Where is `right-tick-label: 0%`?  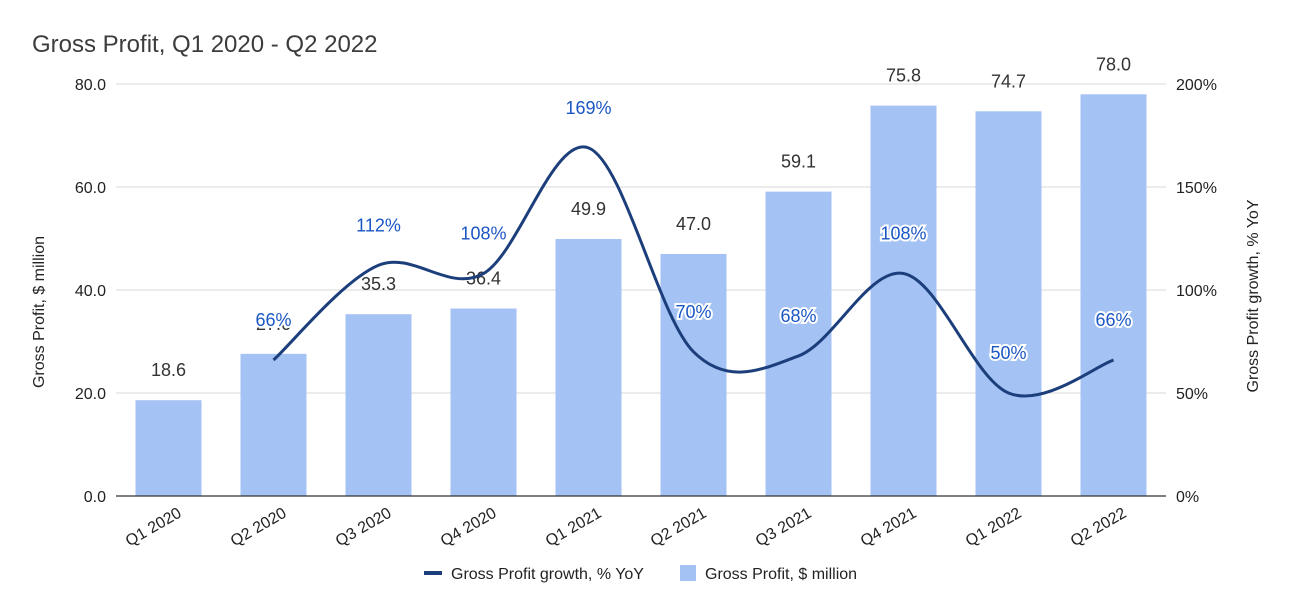
right-tick-label: 0% is located at coordinates (1187, 497).